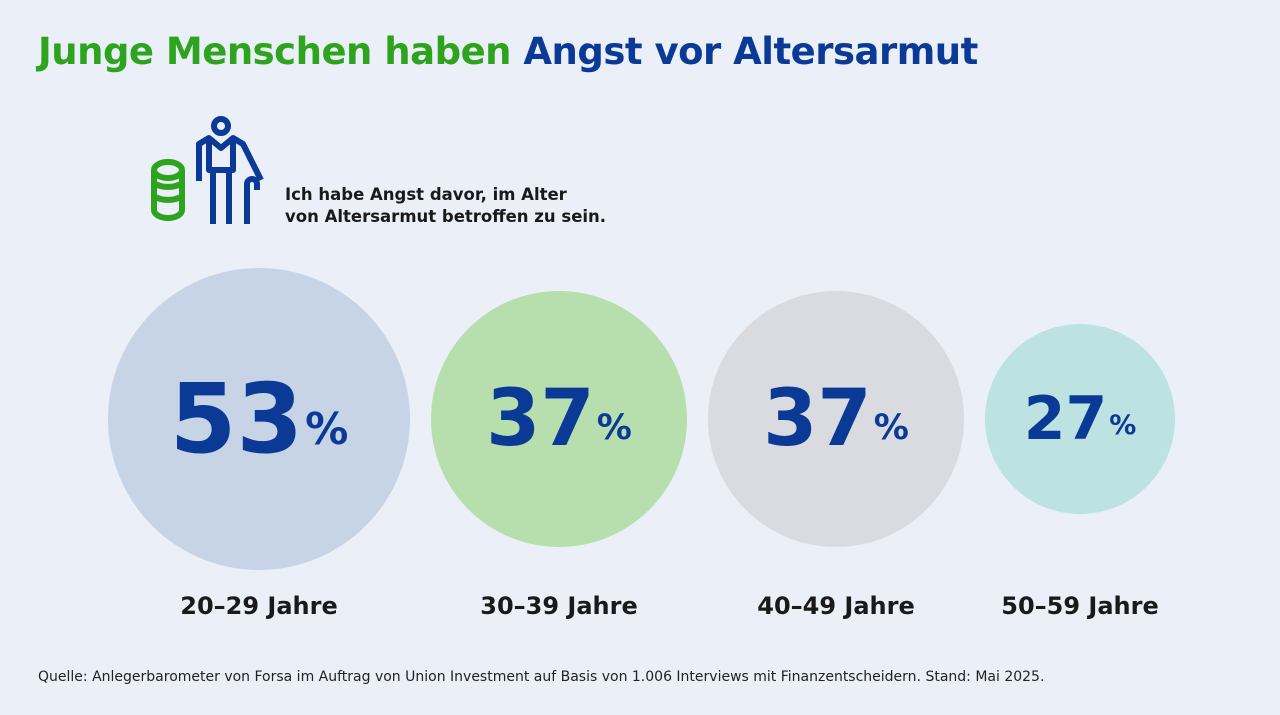 The width and height of the screenshot is (1280, 715). What do you see at coordinates (836, 606) in the screenshot?
I see `age-group-label: 40–49 Jahre` at bounding box center [836, 606].